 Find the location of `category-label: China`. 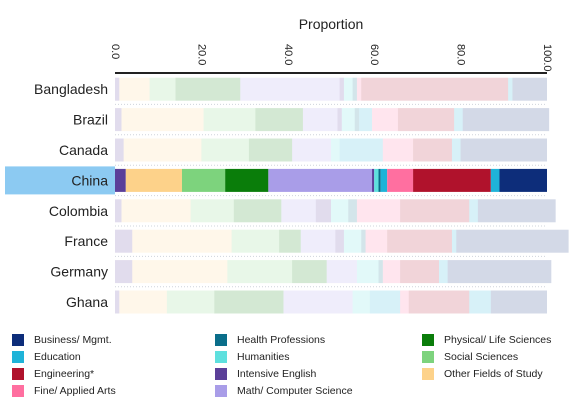

category-label: China is located at coordinates (89, 180).